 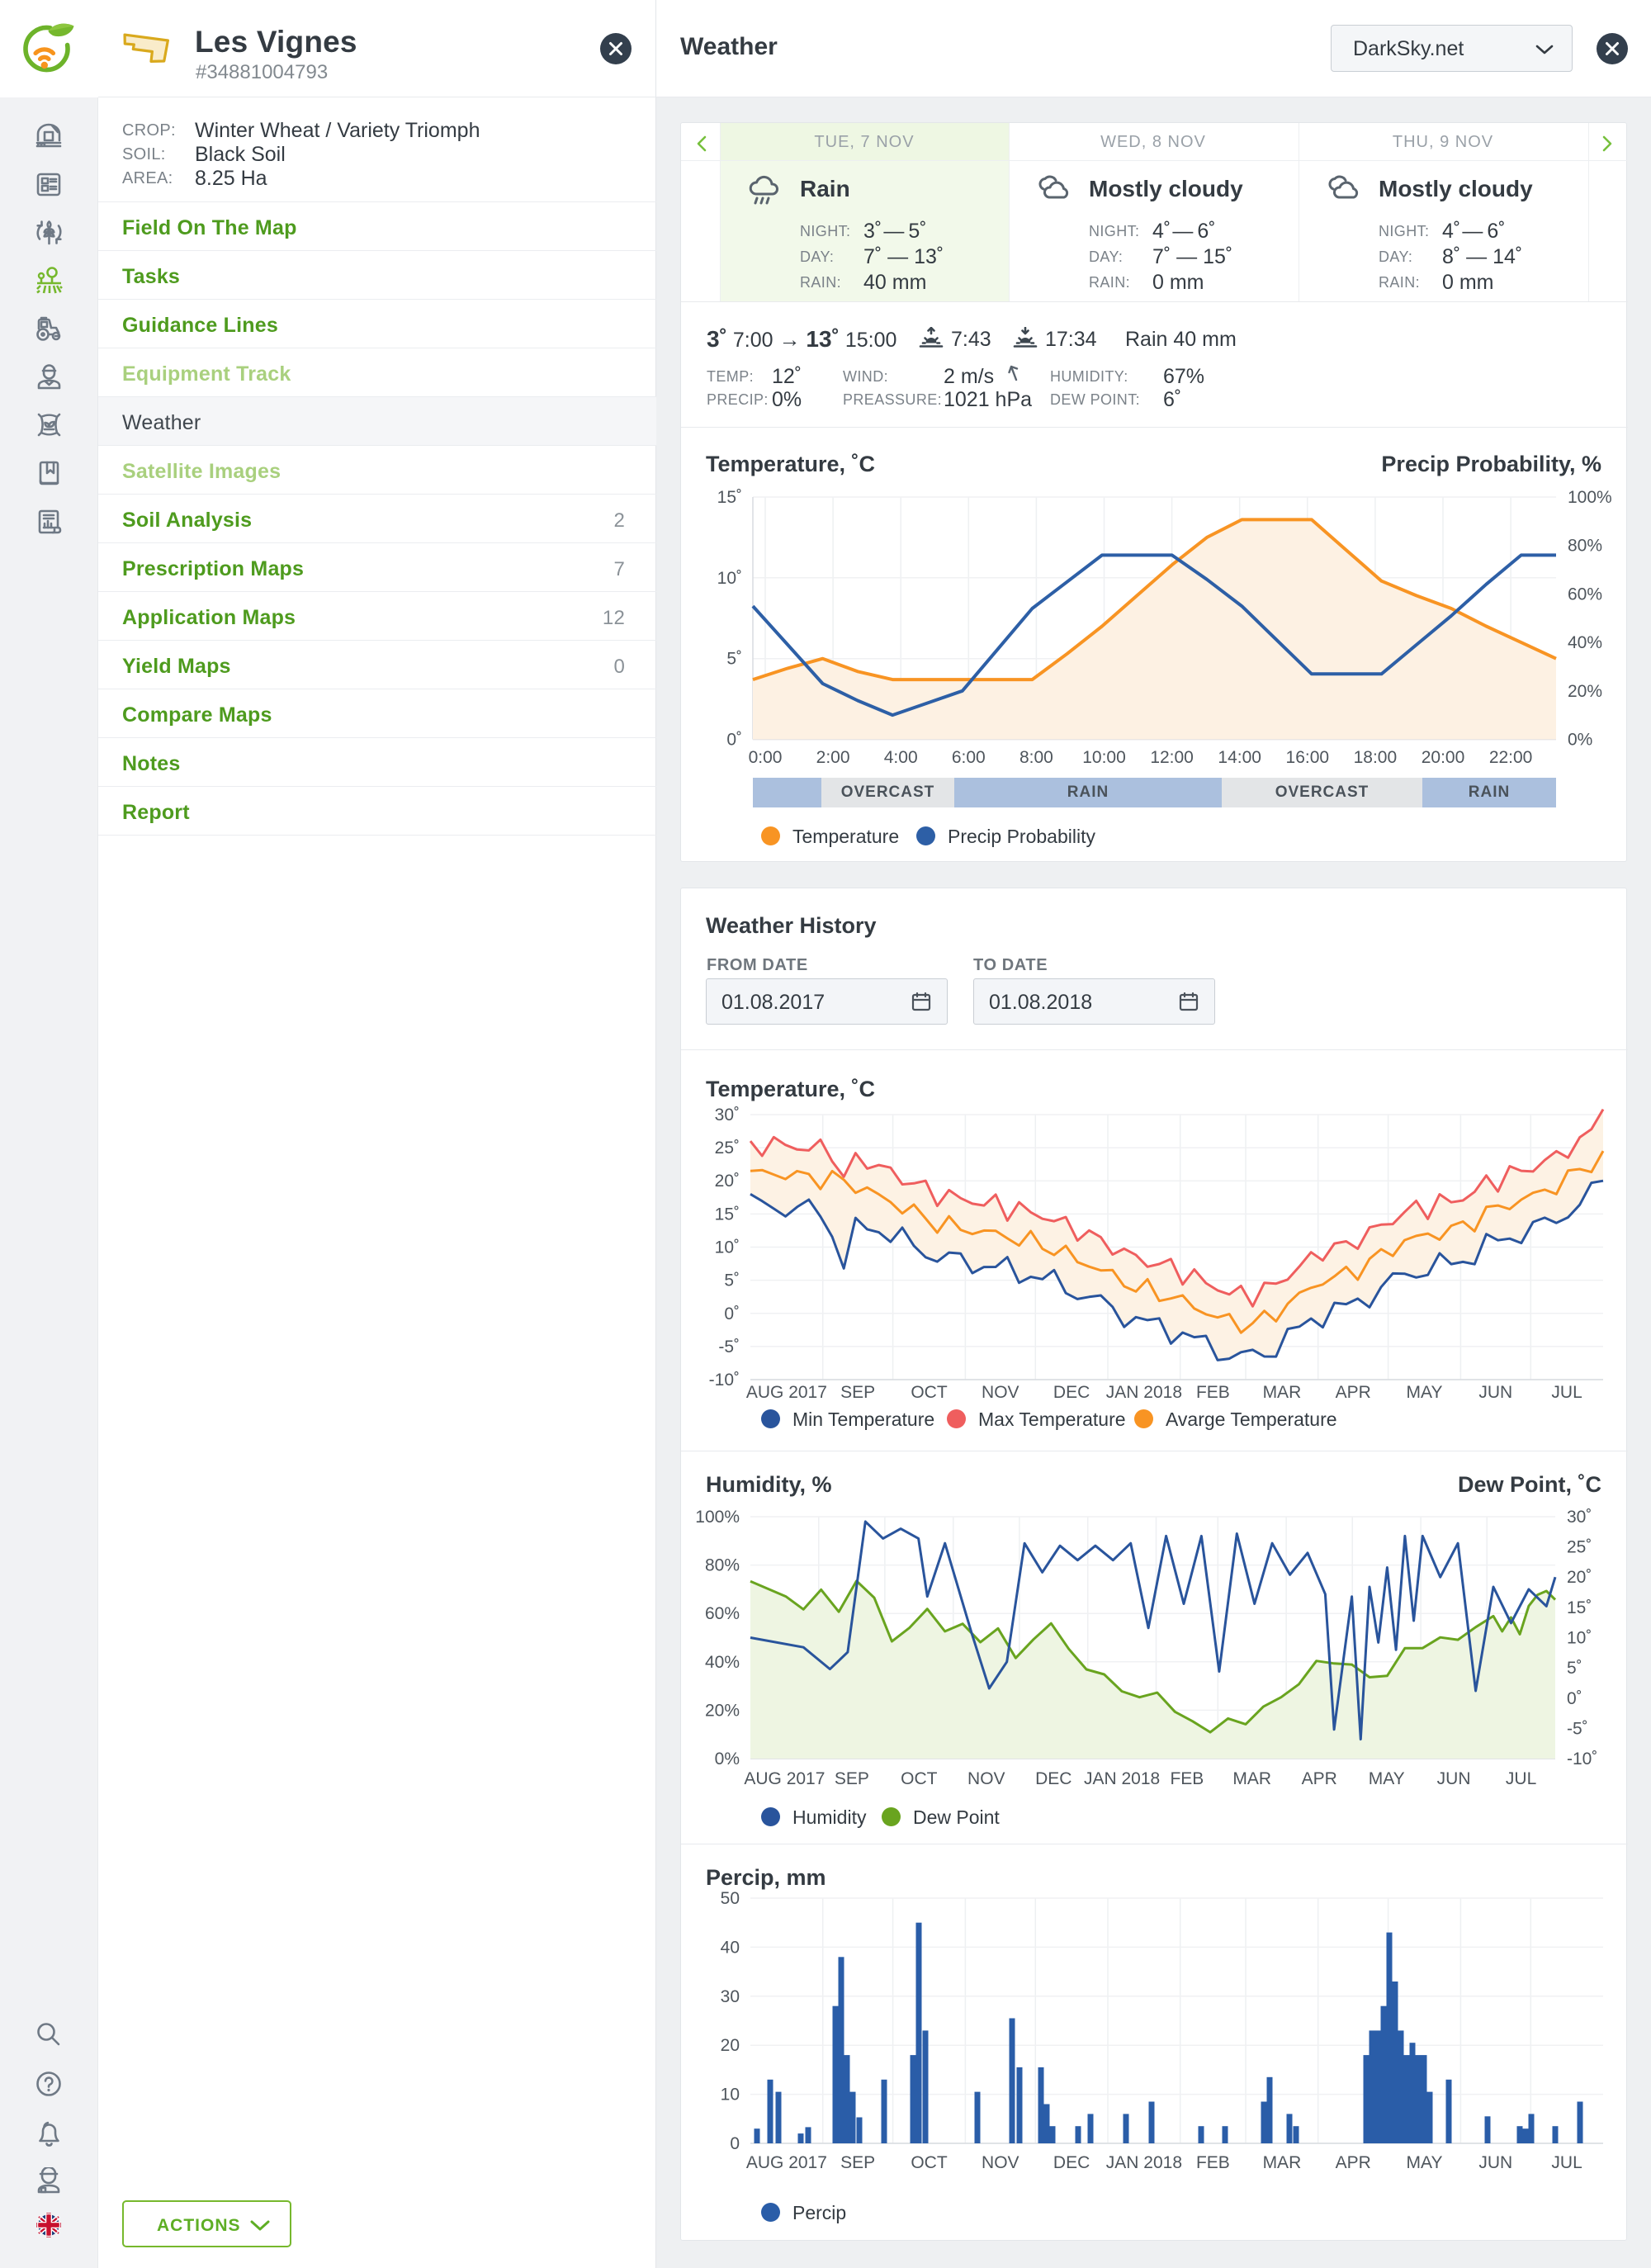 What do you see at coordinates (1376, 757) in the screenshot?
I see `svg-text: 18:00` at bounding box center [1376, 757].